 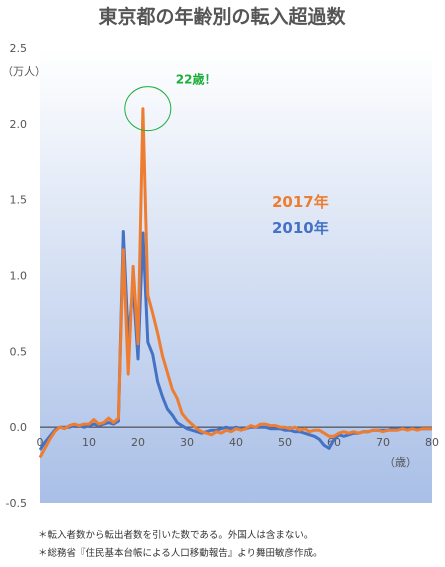 I want to click on x-tick-label: 20, so click(x=138, y=442).